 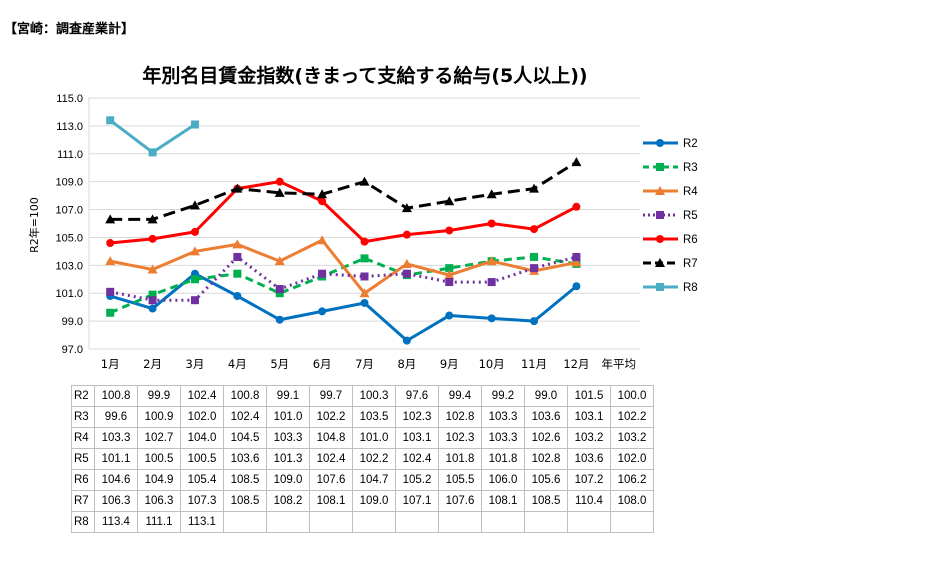 I want to click on table-cell: 104.5, so click(x=245, y=438).